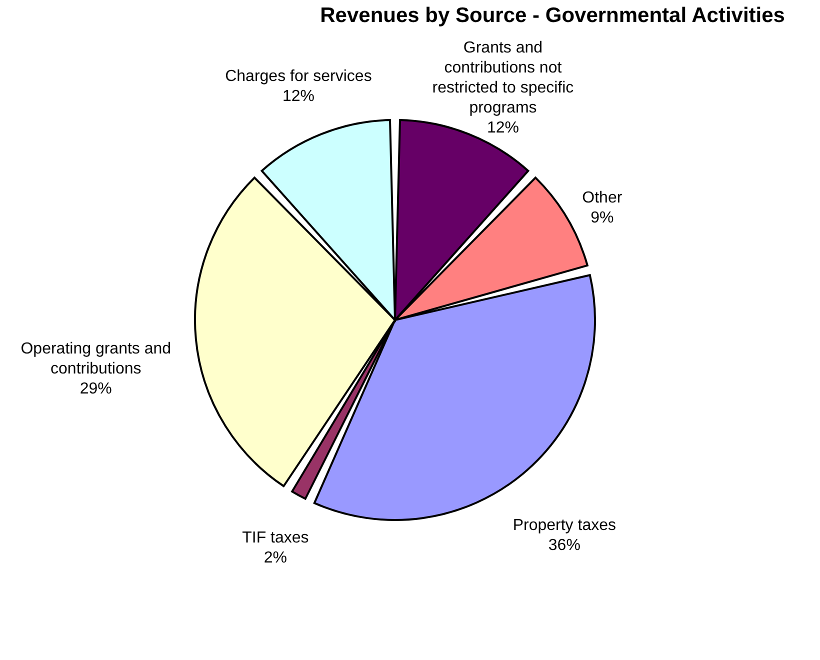  I want to click on data-label: 29%, so click(96, 389).